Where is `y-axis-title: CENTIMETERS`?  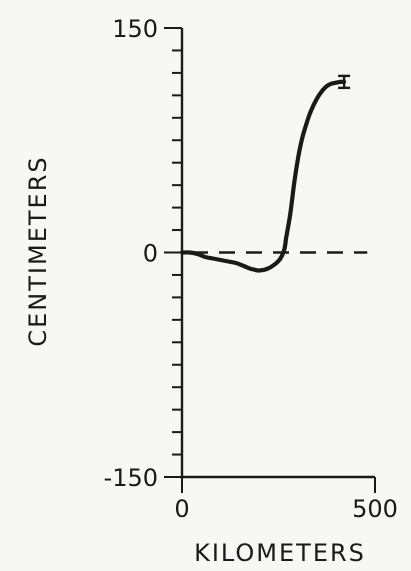 y-axis-title: CENTIMETERS is located at coordinates (38, 250).